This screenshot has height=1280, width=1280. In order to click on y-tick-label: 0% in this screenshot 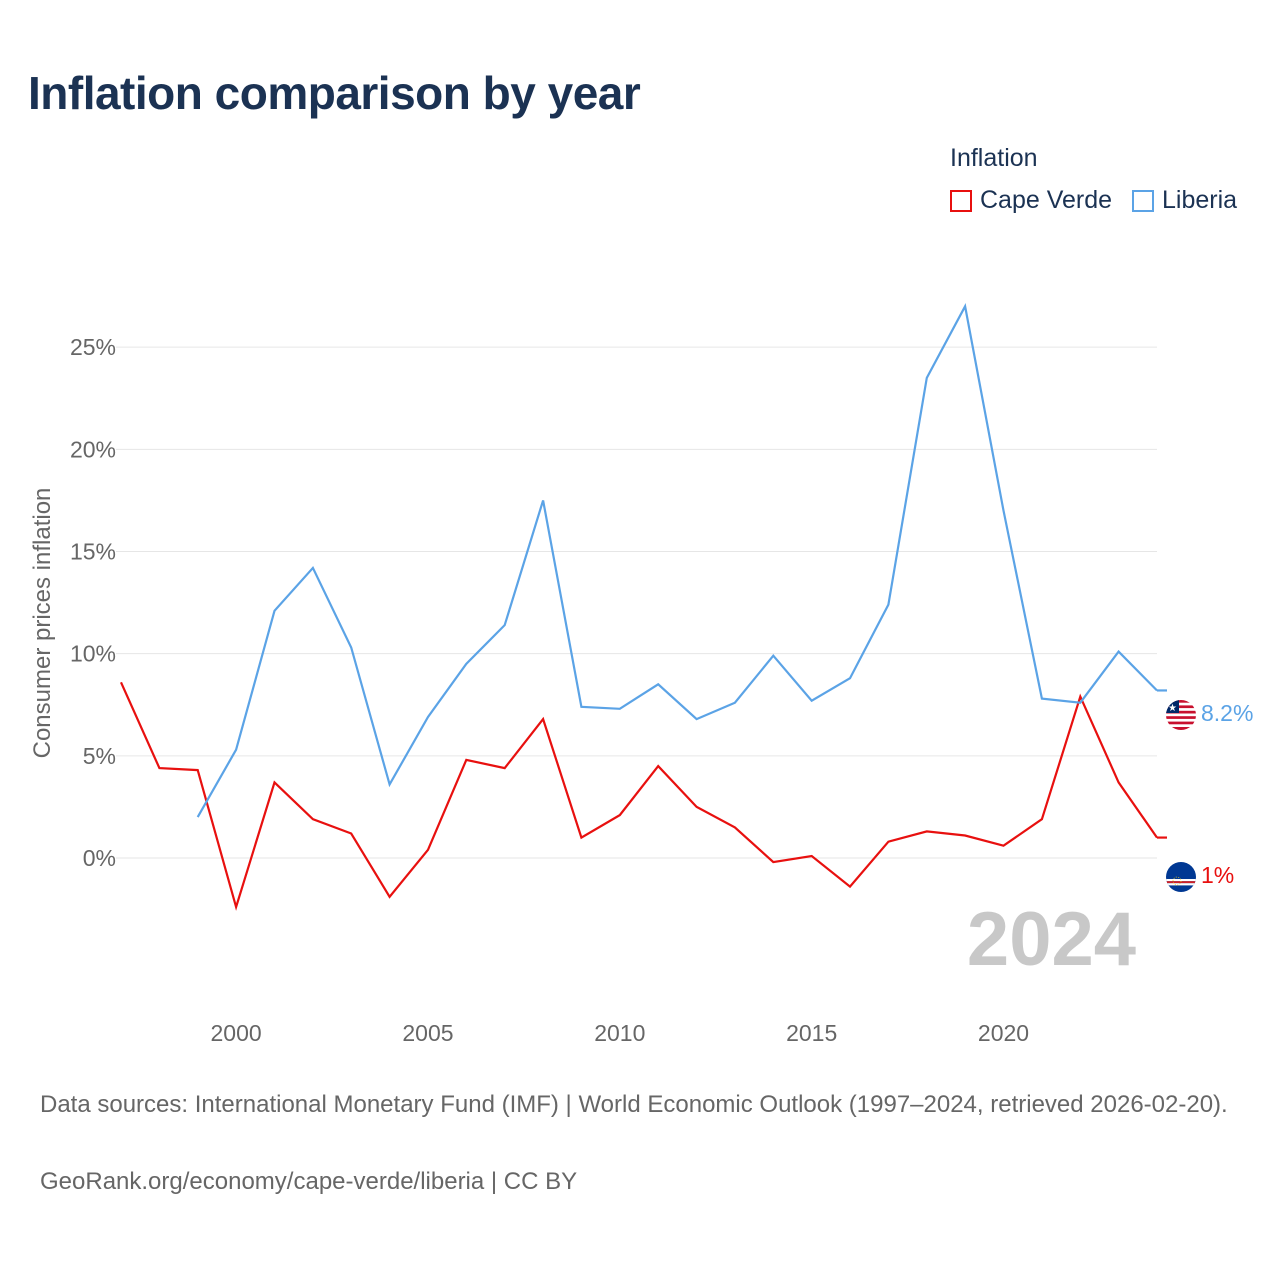, I will do `click(99, 858)`.